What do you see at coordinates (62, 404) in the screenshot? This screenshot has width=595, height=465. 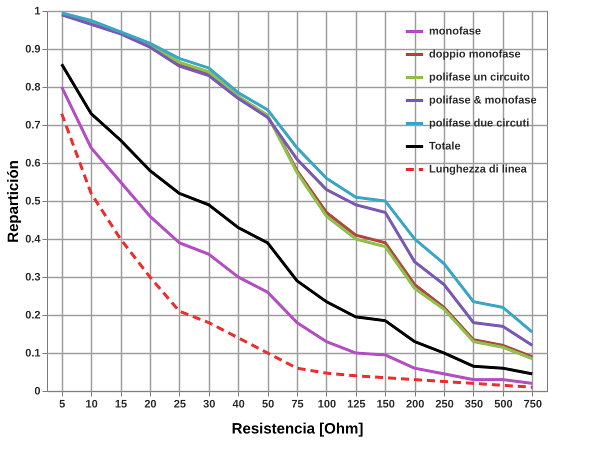 I see `x-tick-label: 5` at bounding box center [62, 404].